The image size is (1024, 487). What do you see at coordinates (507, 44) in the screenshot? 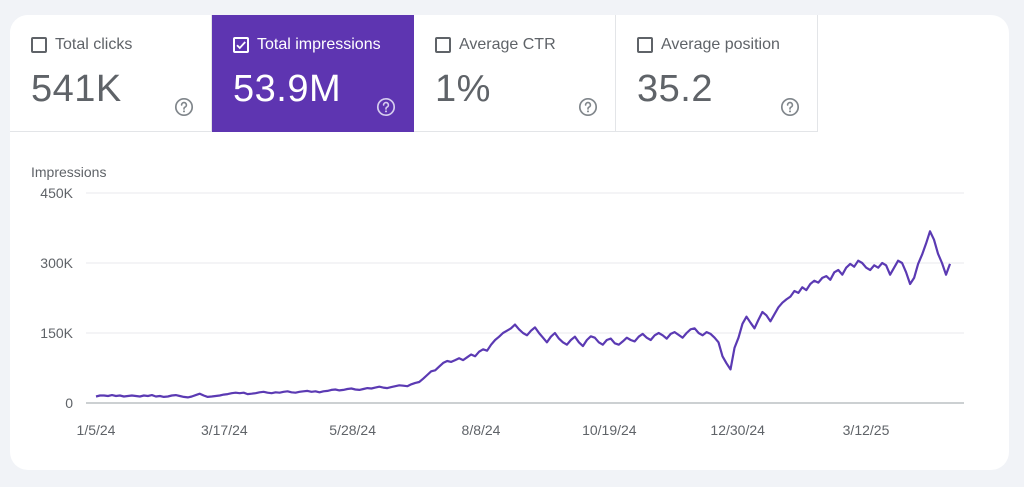
I see `metric-label: Average CTR` at bounding box center [507, 44].